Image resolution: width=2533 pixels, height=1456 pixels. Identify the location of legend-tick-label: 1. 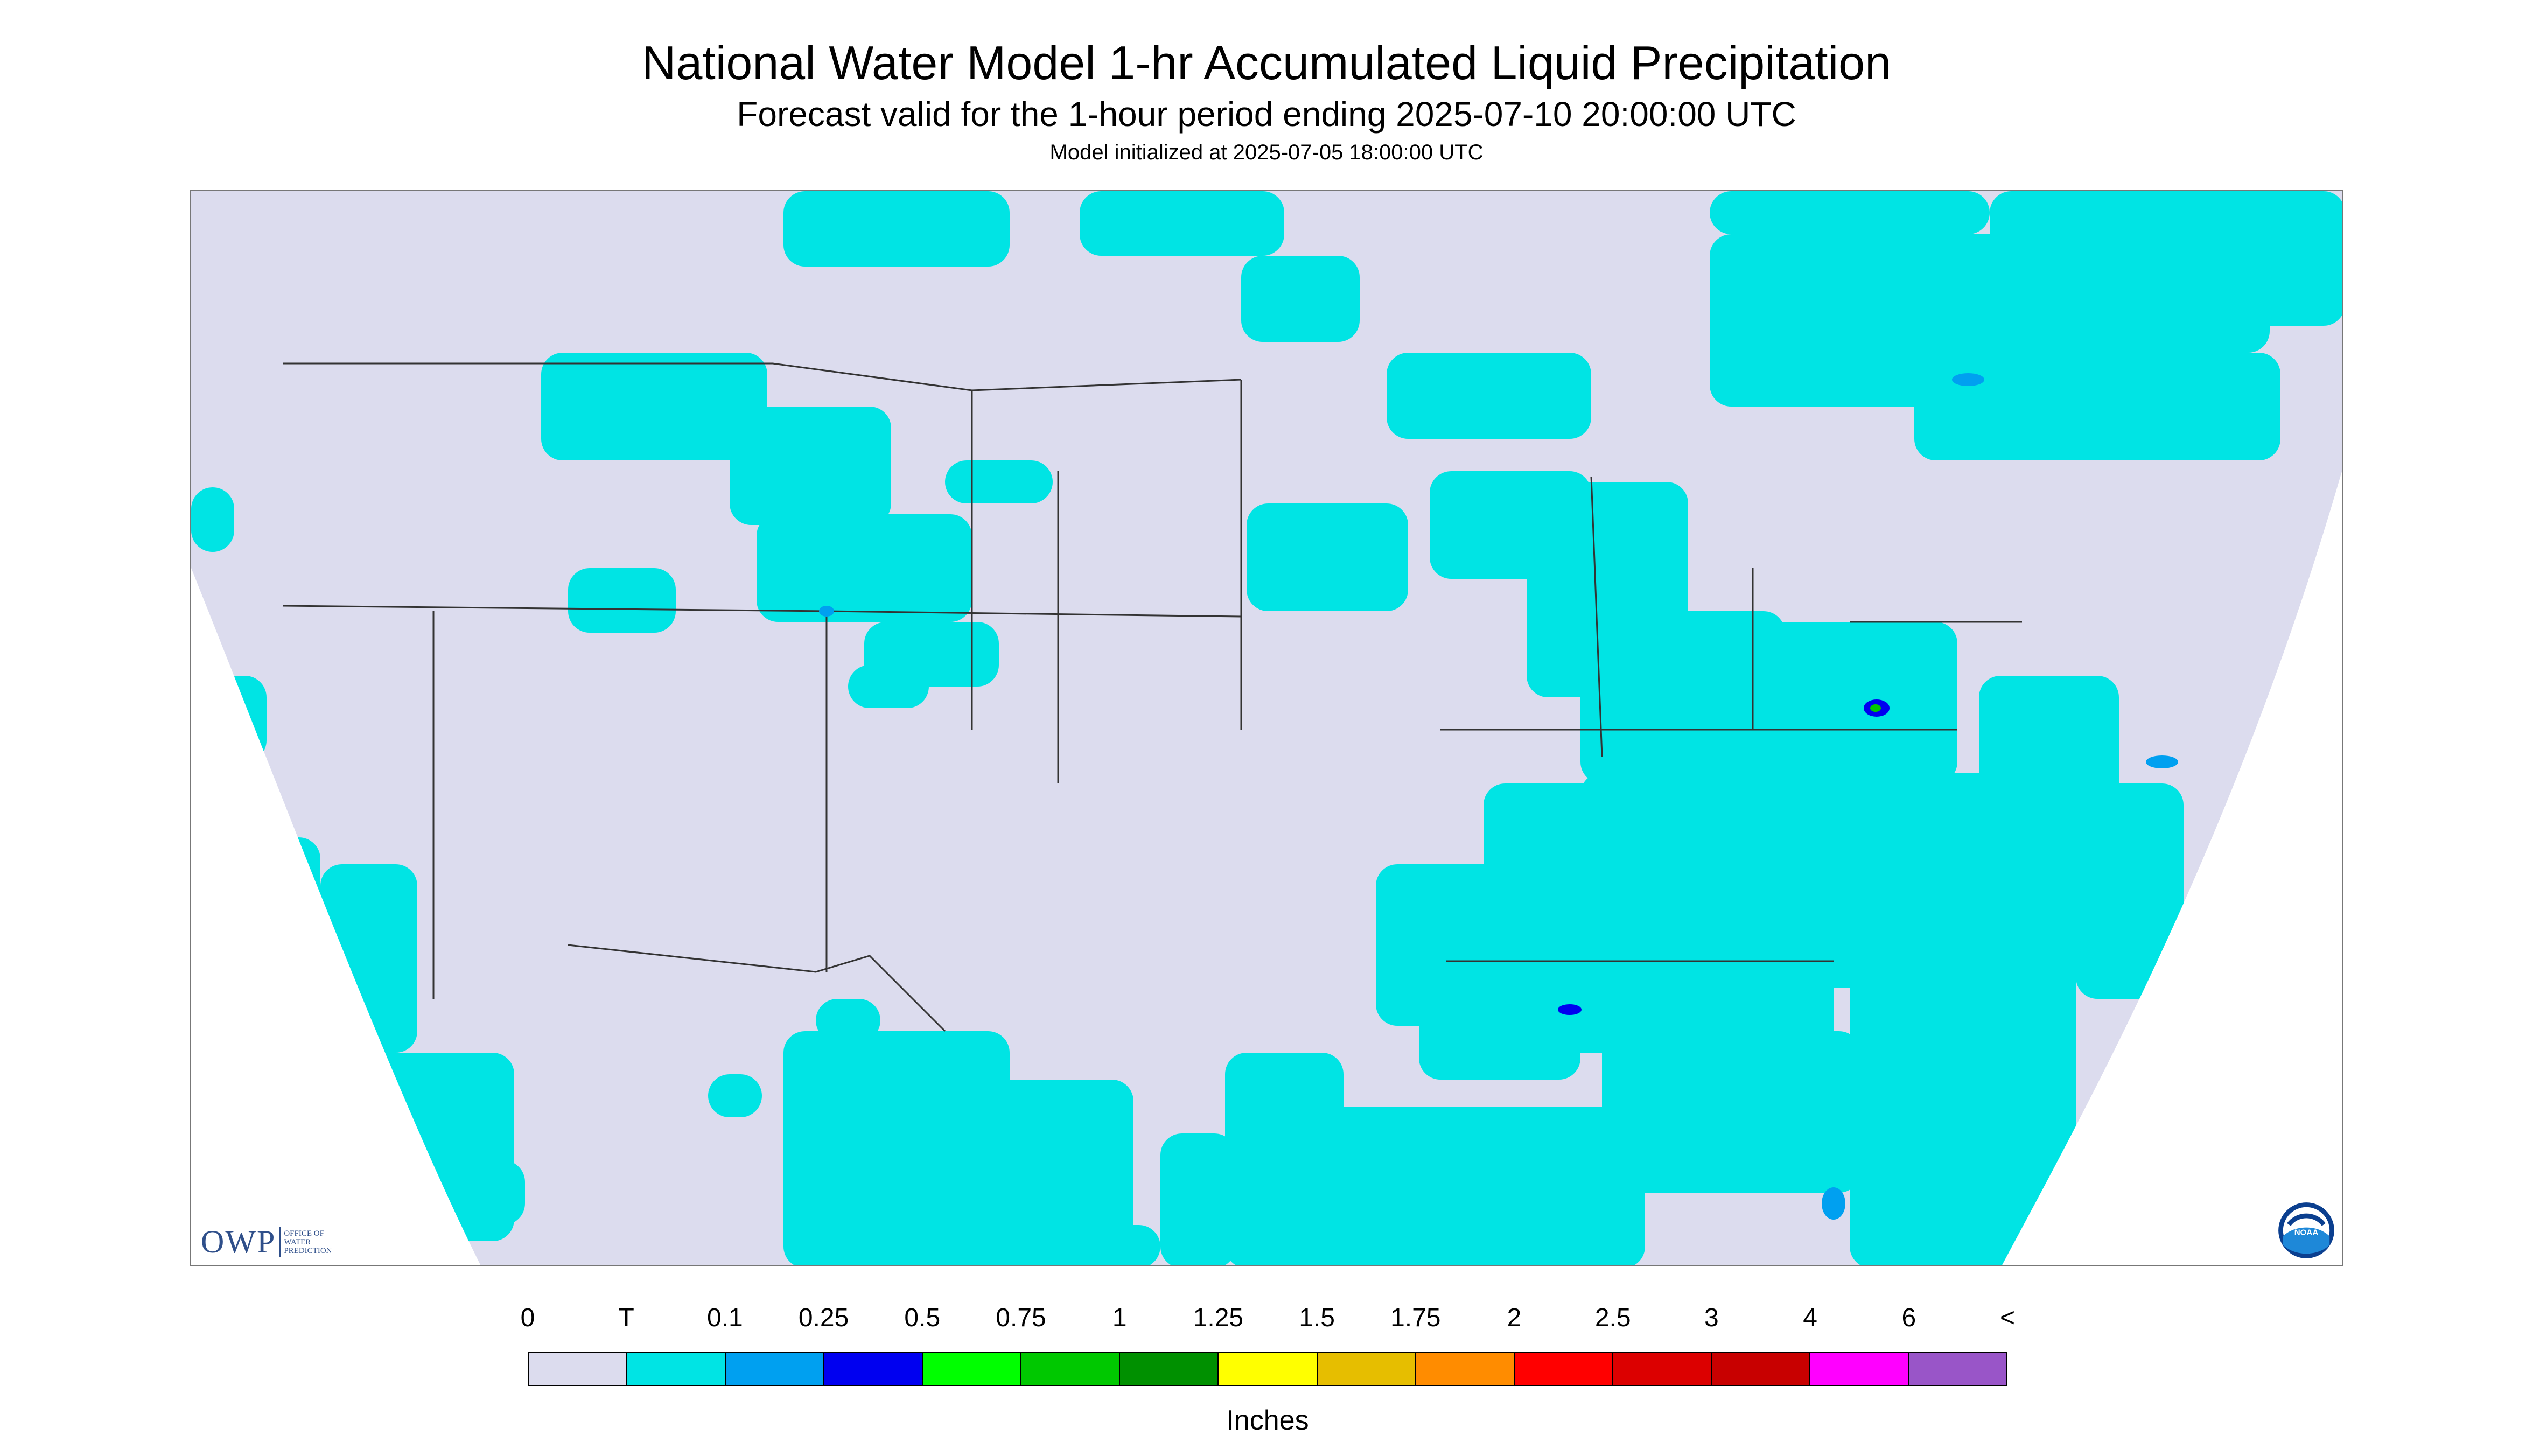
(1120, 1318).